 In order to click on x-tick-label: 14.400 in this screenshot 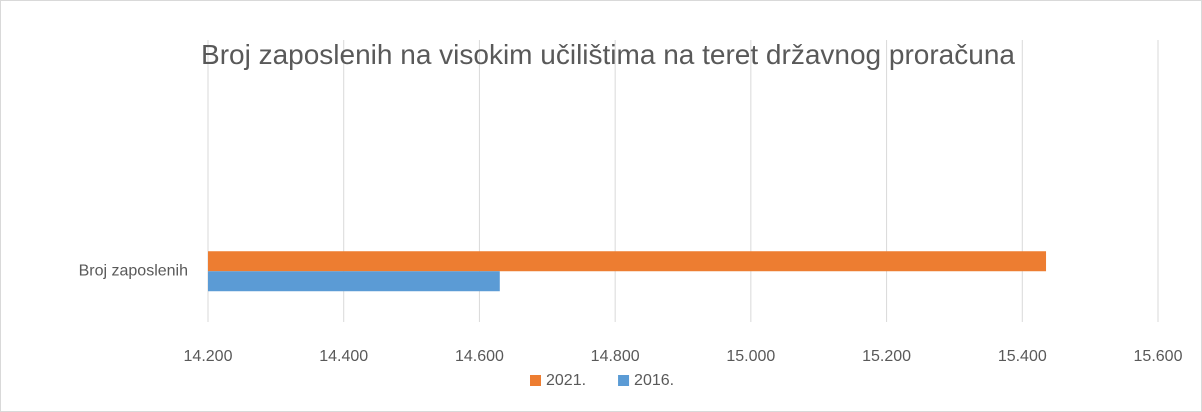, I will do `click(343, 356)`.